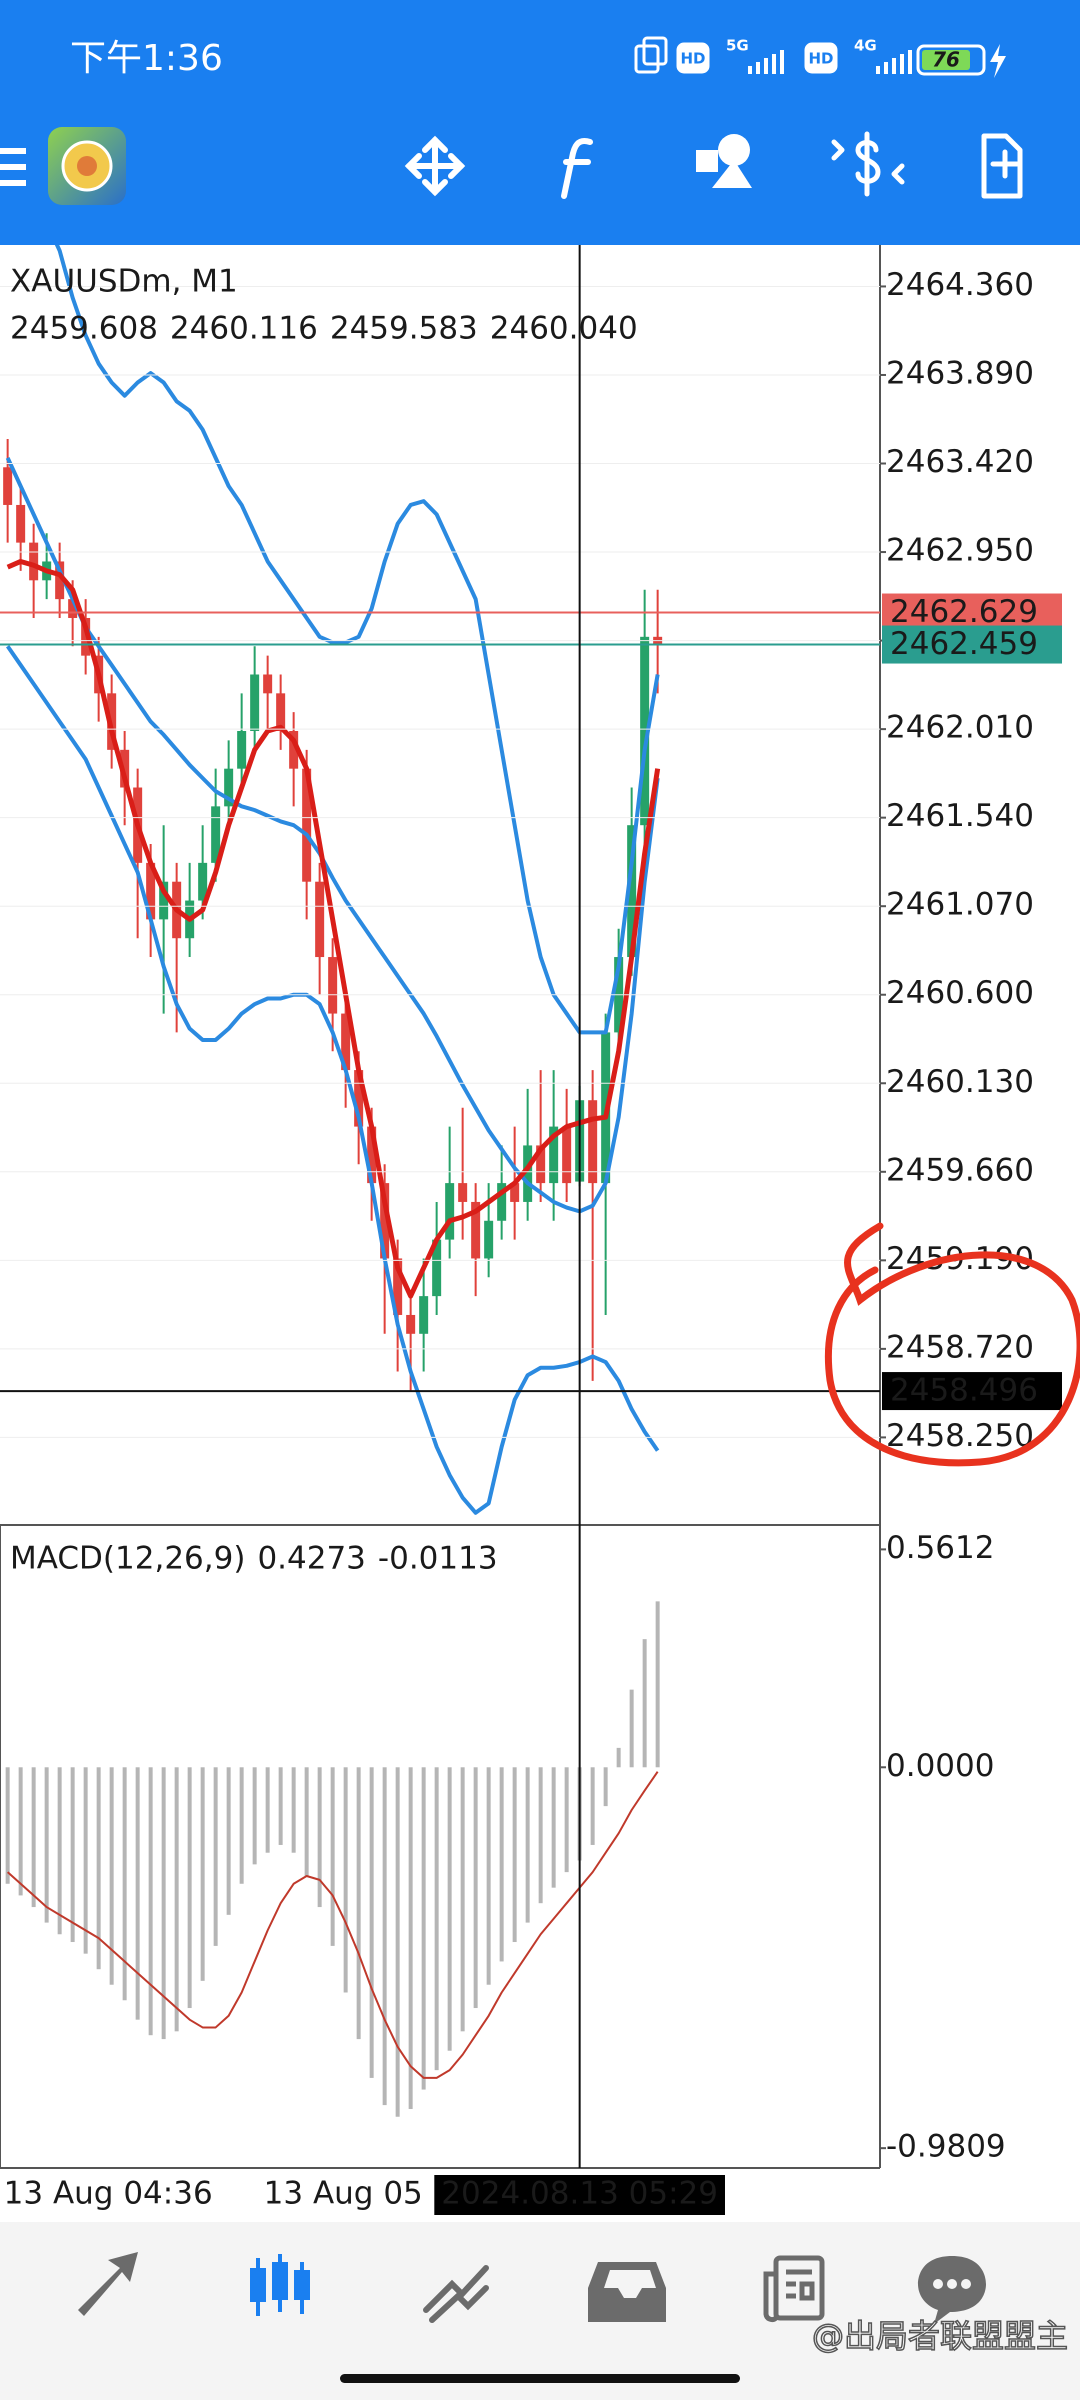 The width and height of the screenshot is (1080, 2400). Describe the element at coordinates (960, 816) in the screenshot. I see `y-tick-label: 2461.540` at that location.